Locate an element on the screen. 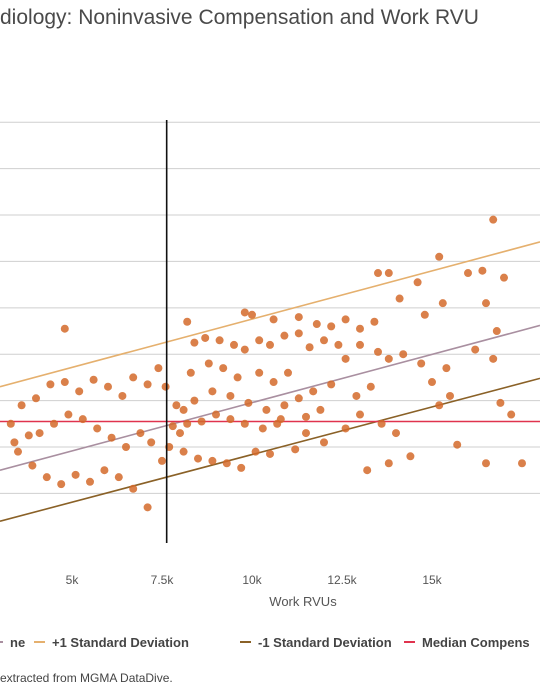  legend-label: Median Compens is located at coordinates (476, 642).